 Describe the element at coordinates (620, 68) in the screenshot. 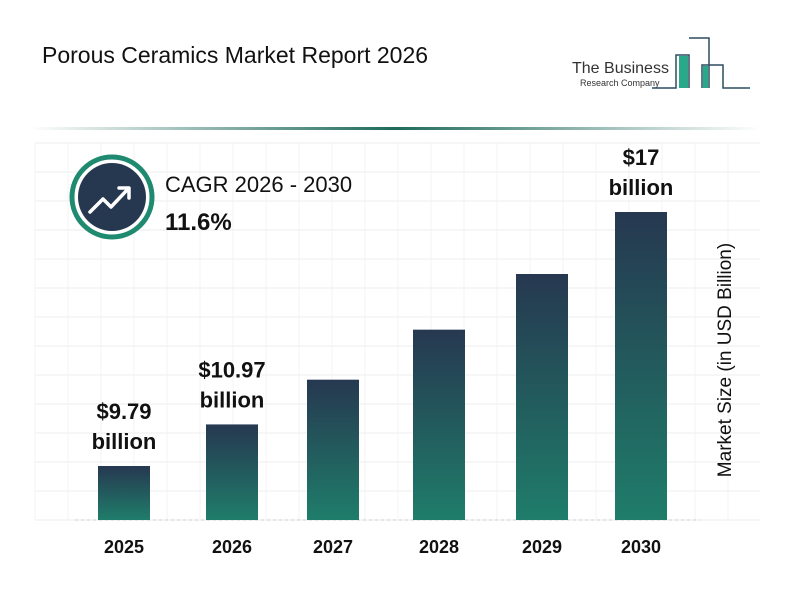

I see `logo-line1: The Business` at that location.